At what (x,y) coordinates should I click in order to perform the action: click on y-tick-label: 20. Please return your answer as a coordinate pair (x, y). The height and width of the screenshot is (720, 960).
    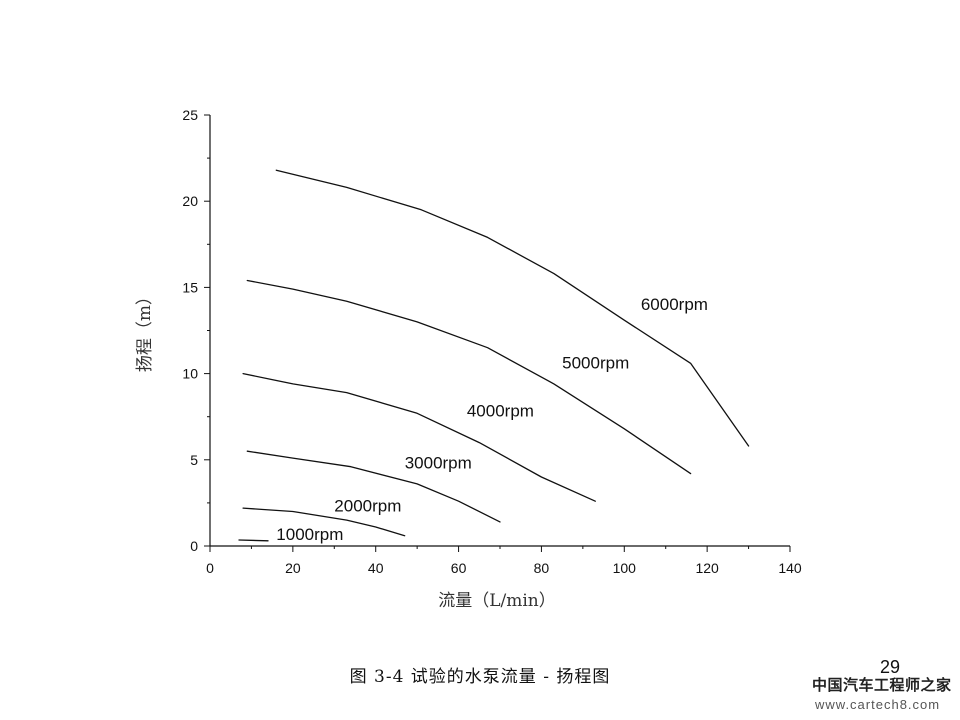
    Looking at the image, I should click on (190, 201).